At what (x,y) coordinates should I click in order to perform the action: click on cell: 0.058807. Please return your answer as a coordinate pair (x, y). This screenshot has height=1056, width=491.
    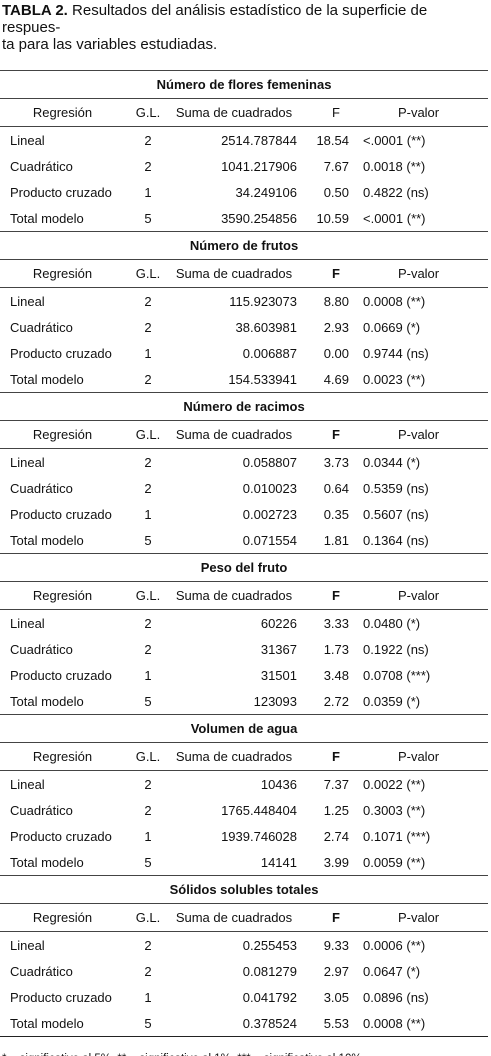
    Looking at the image, I should click on (269, 462).